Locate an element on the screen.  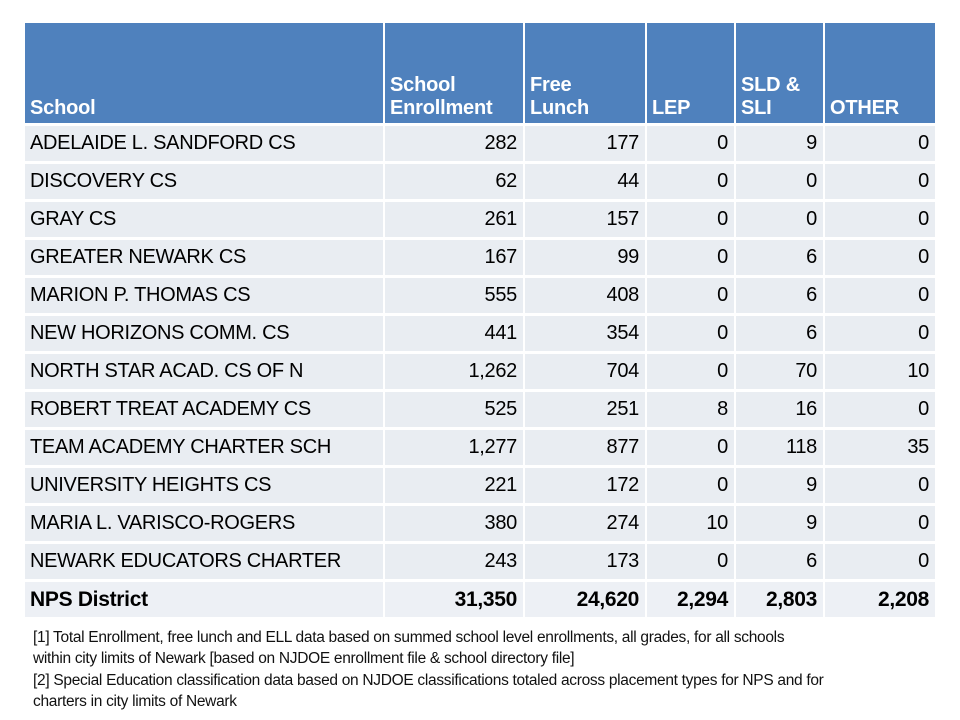
column-header-enrollment: School Enrollment is located at coordinates (455, 74).